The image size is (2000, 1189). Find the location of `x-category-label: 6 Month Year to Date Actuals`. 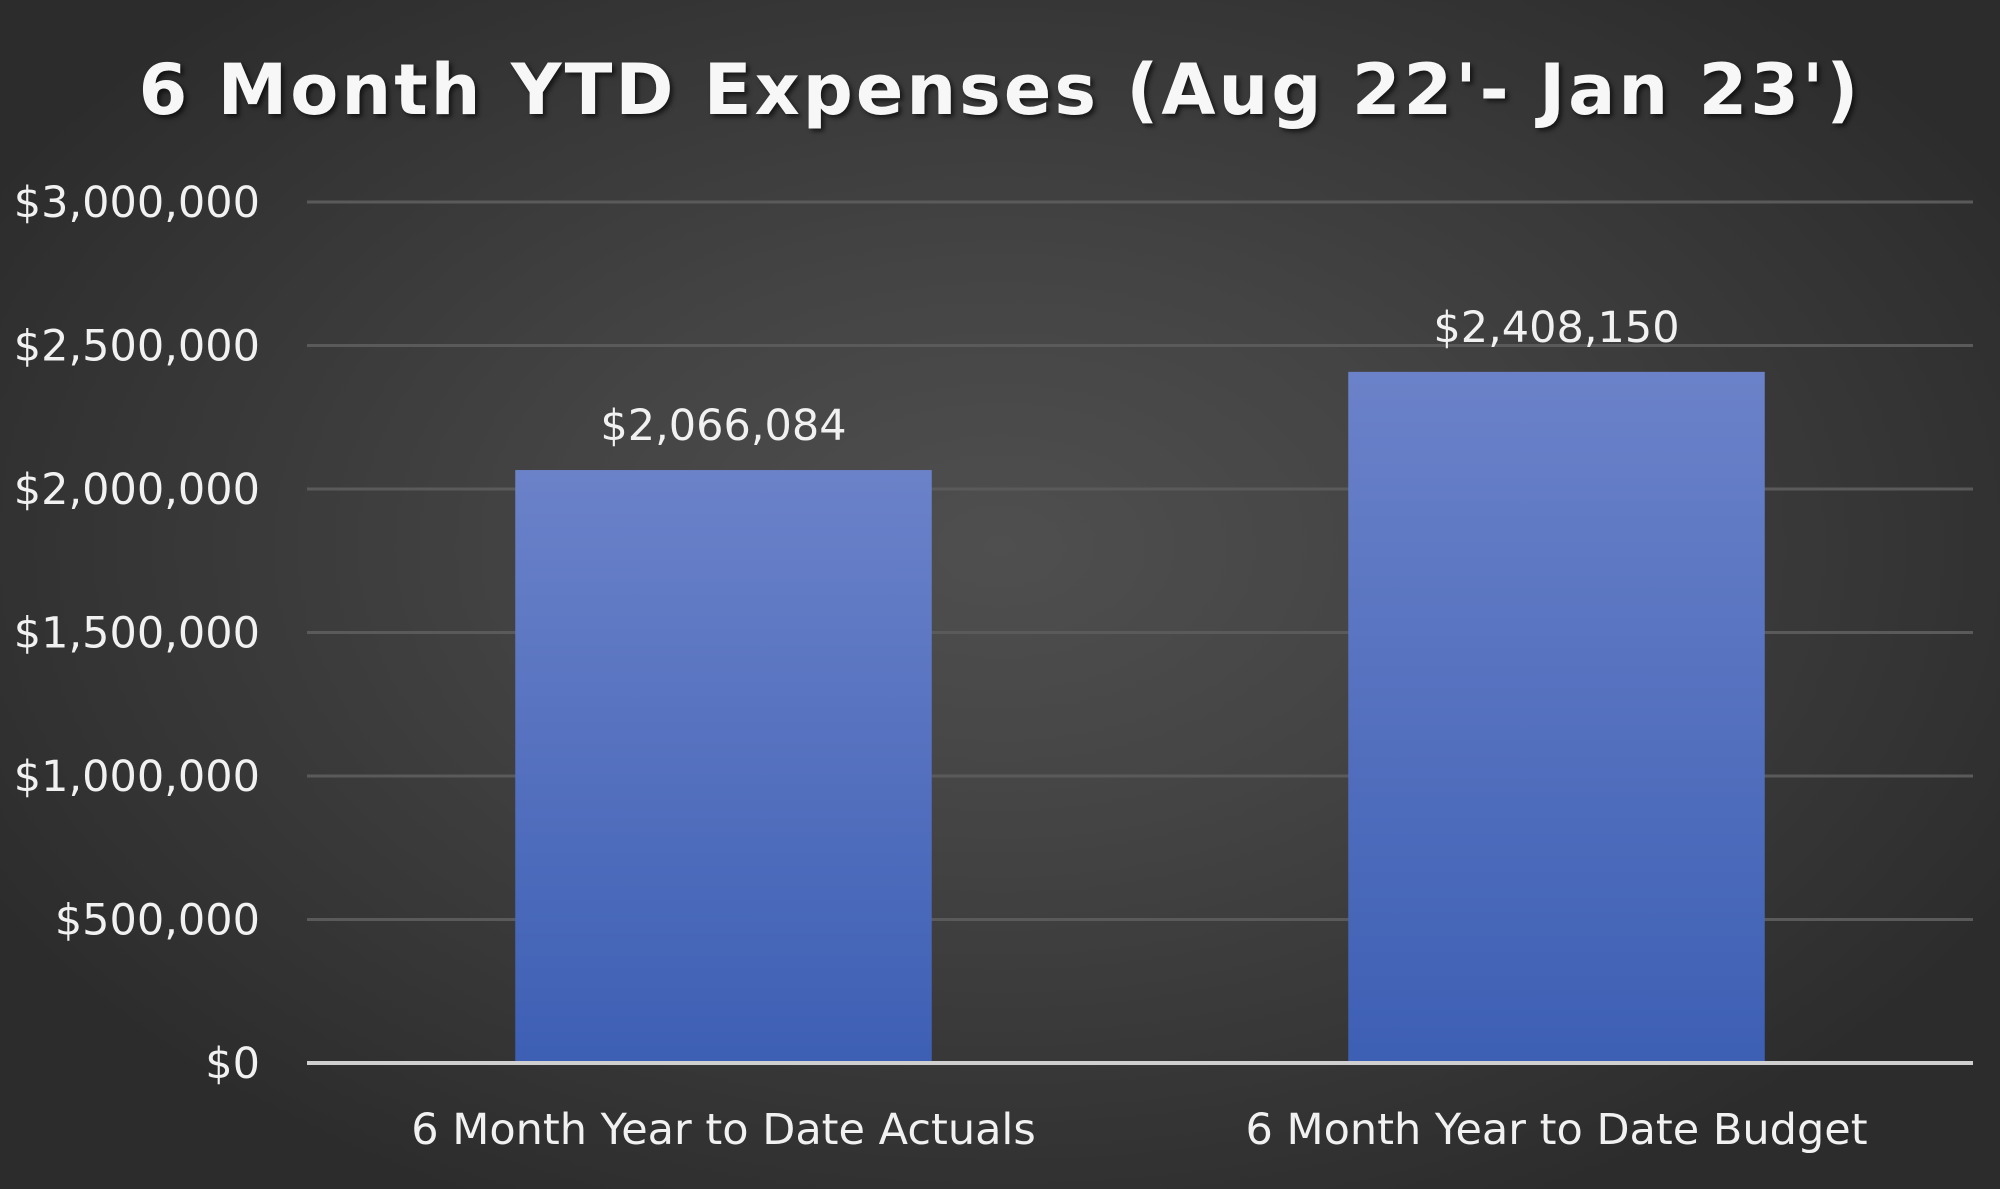

x-category-label: 6 Month Year to Date Actuals is located at coordinates (723, 1130).